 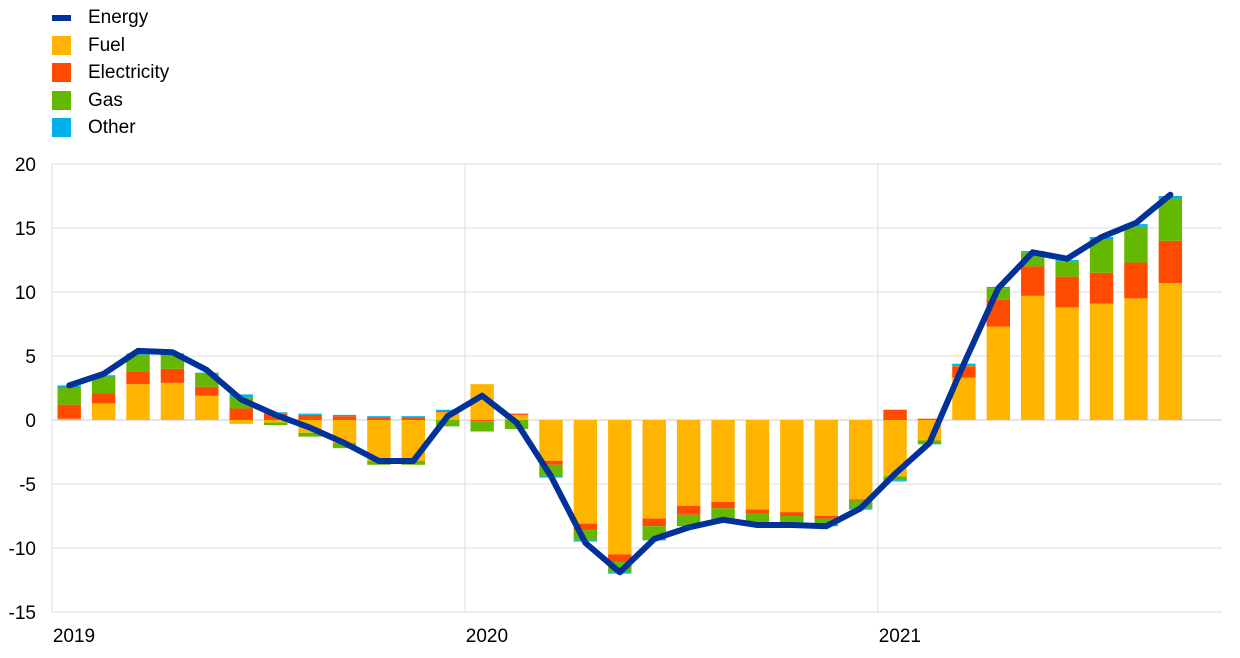 What do you see at coordinates (22, 613) in the screenshot?
I see `y-tick-label: -15` at bounding box center [22, 613].